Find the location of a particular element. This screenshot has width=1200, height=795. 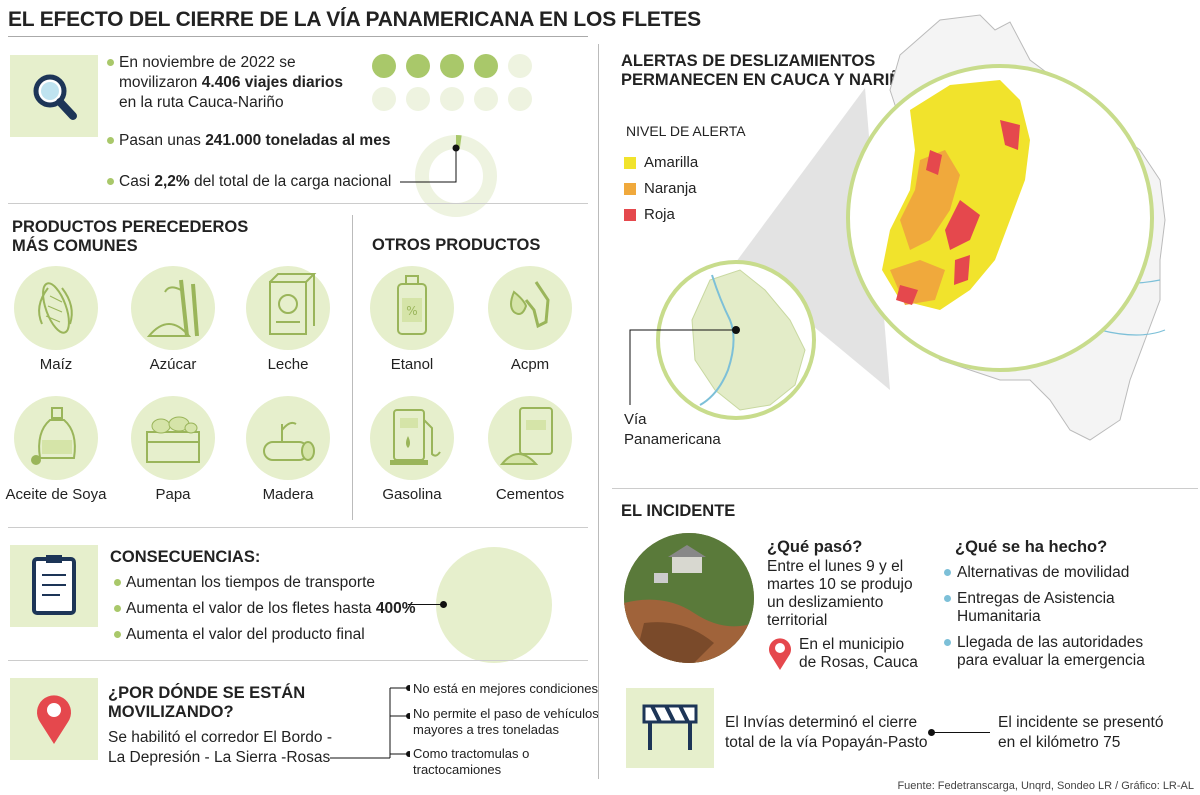

perishables-heading: PRODUCTOS PERECEDEROS MÁS COMUNES is located at coordinates (130, 237).